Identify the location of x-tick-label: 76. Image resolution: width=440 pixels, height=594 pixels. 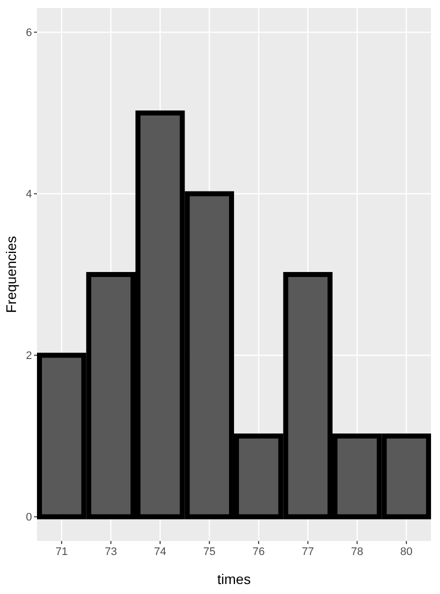
(258, 552).